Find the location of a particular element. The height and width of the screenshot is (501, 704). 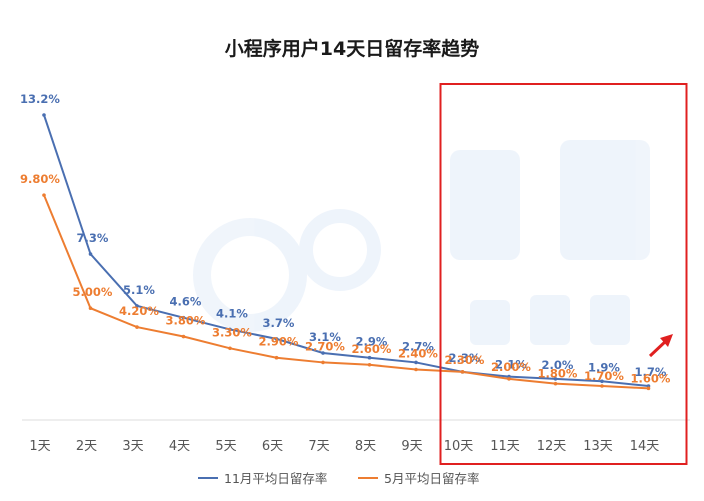

x-tick-label: 12天 is located at coordinates (552, 446).